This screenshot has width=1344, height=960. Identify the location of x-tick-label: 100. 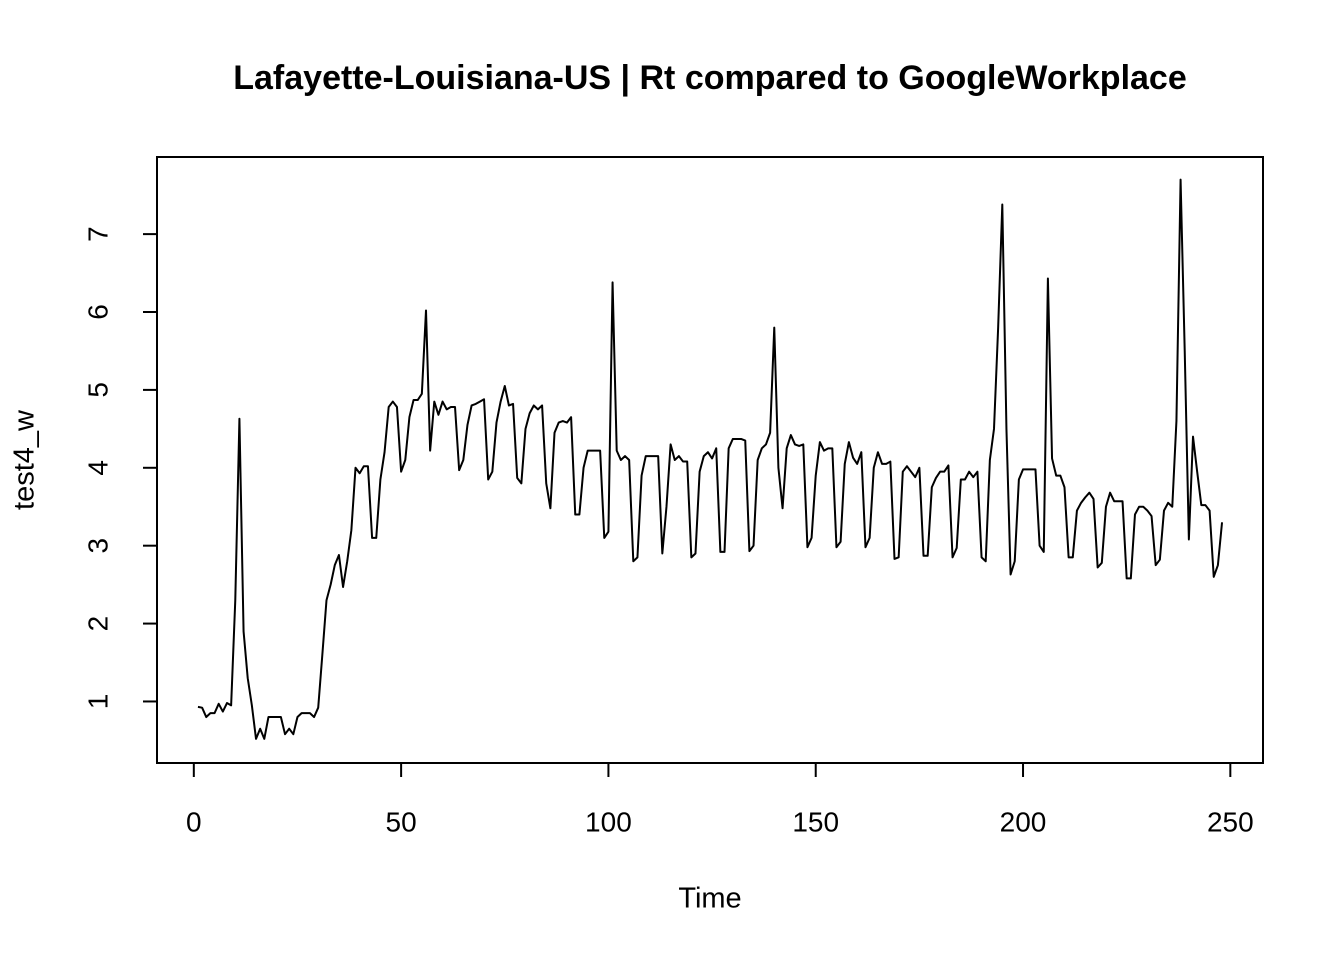
(608, 821).